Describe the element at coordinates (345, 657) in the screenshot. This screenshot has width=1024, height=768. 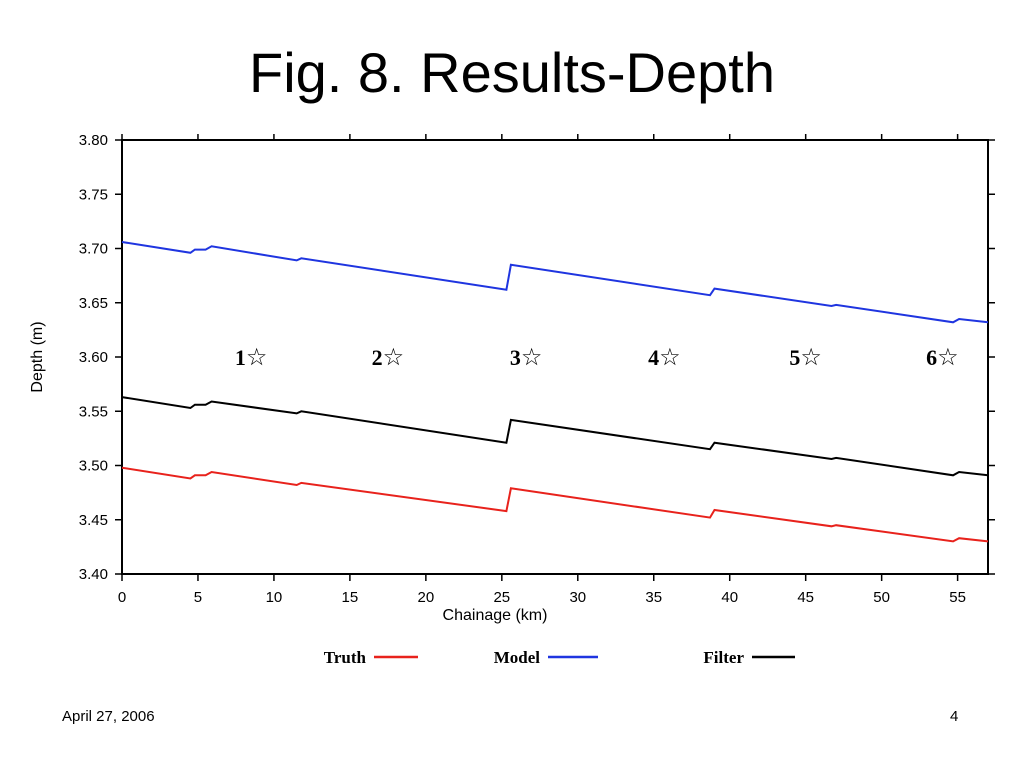
I see `legend-label-truth: Truth` at that location.